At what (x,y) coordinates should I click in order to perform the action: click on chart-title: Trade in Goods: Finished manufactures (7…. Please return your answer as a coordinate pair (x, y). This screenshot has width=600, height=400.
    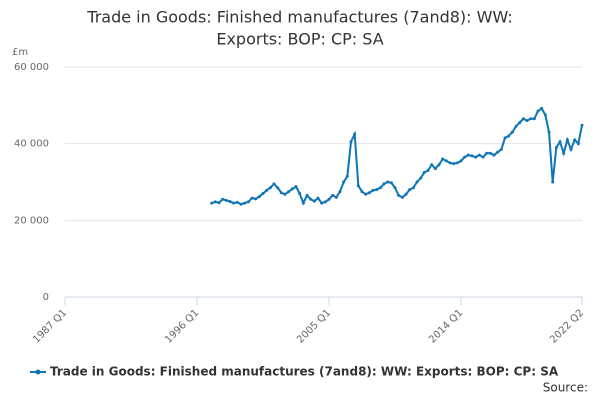
    Looking at the image, I should click on (299, 17).